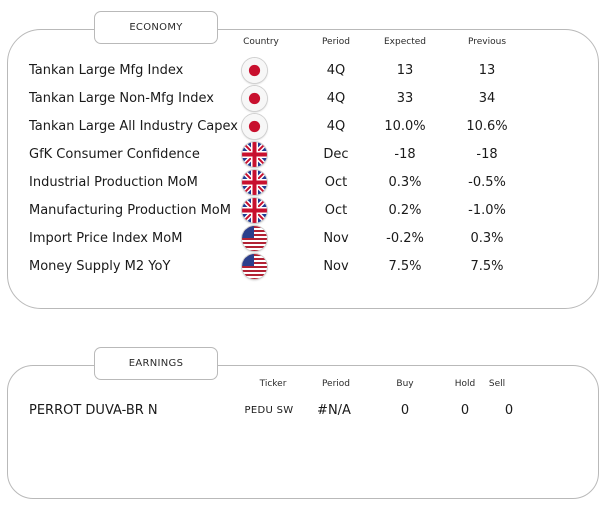  I want to click on buy-column-header: Buy, so click(405, 384).